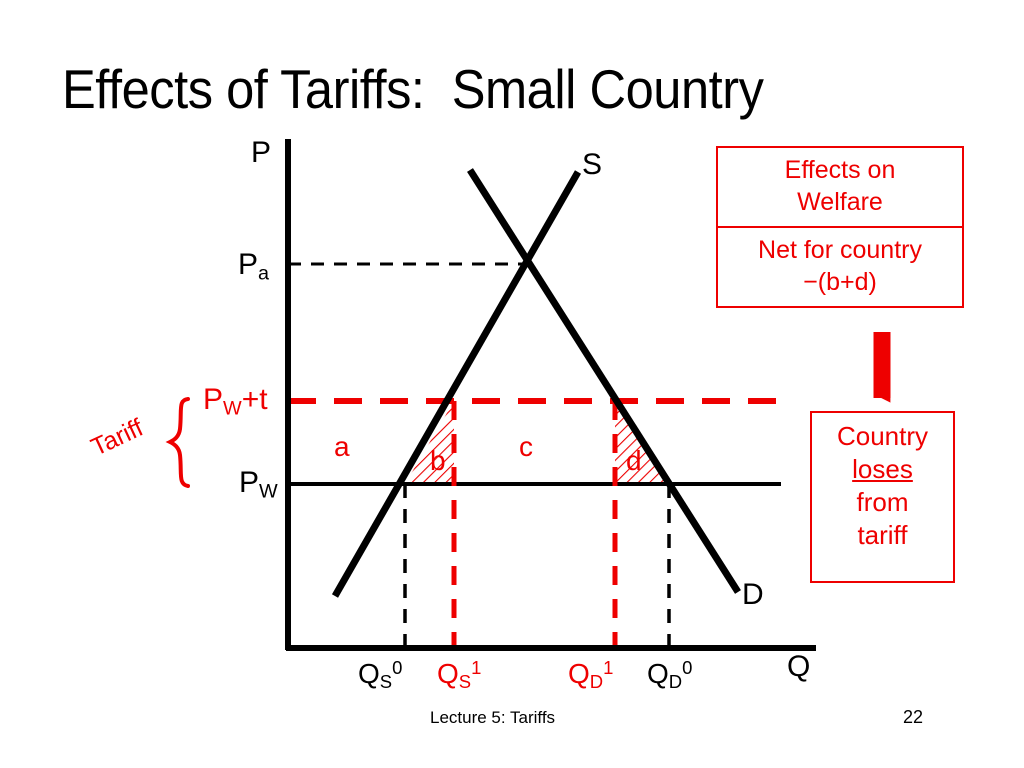  I want to click on page-title: Effects of Tariffs: Small Country, so click(413, 89).